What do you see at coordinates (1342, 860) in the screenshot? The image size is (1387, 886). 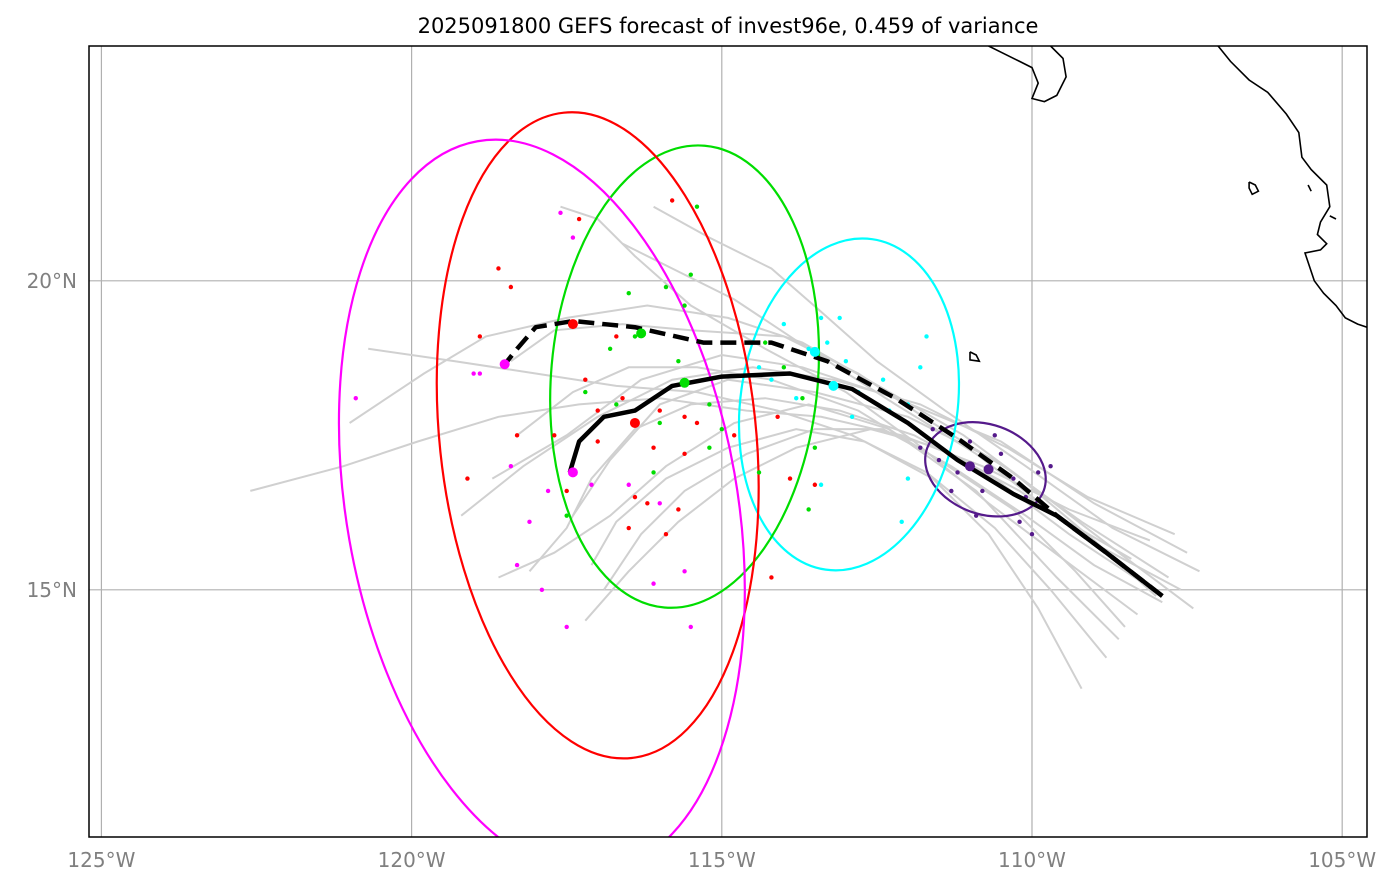 I see `x-tick-label: 105°W` at bounding box center [1342, 860].